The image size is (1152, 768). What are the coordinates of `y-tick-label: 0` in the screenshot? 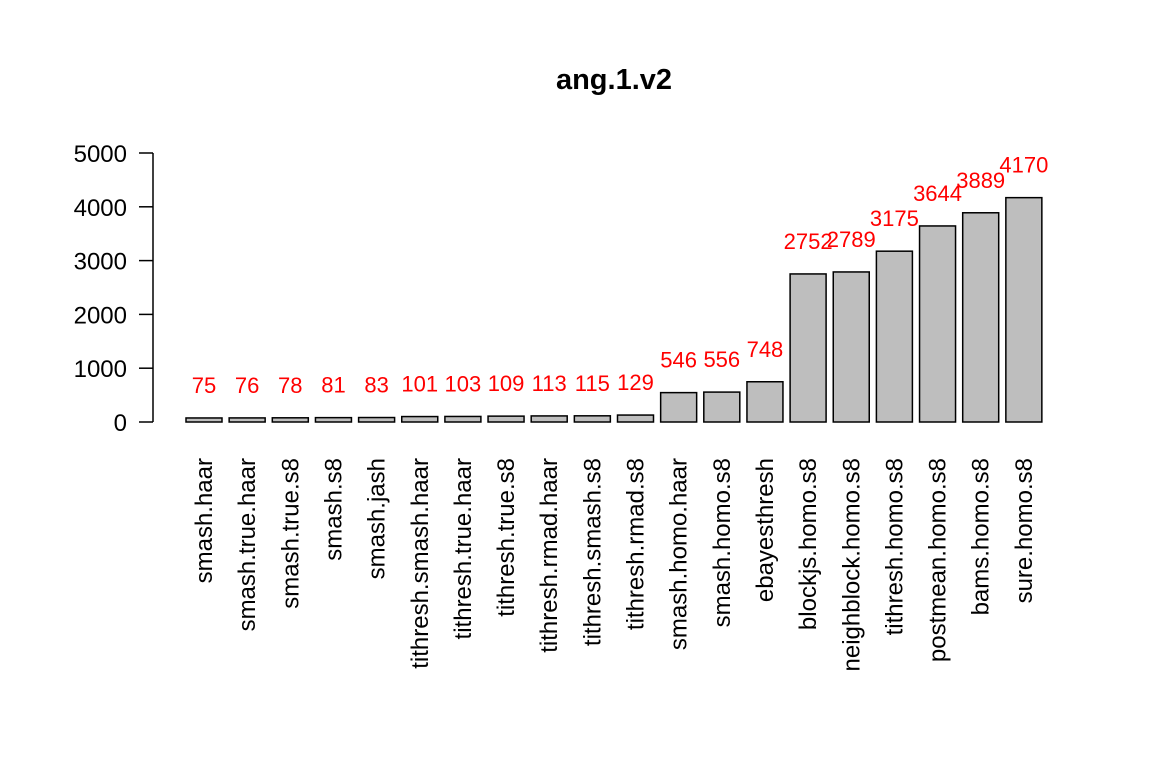 It's located at (120, 423).